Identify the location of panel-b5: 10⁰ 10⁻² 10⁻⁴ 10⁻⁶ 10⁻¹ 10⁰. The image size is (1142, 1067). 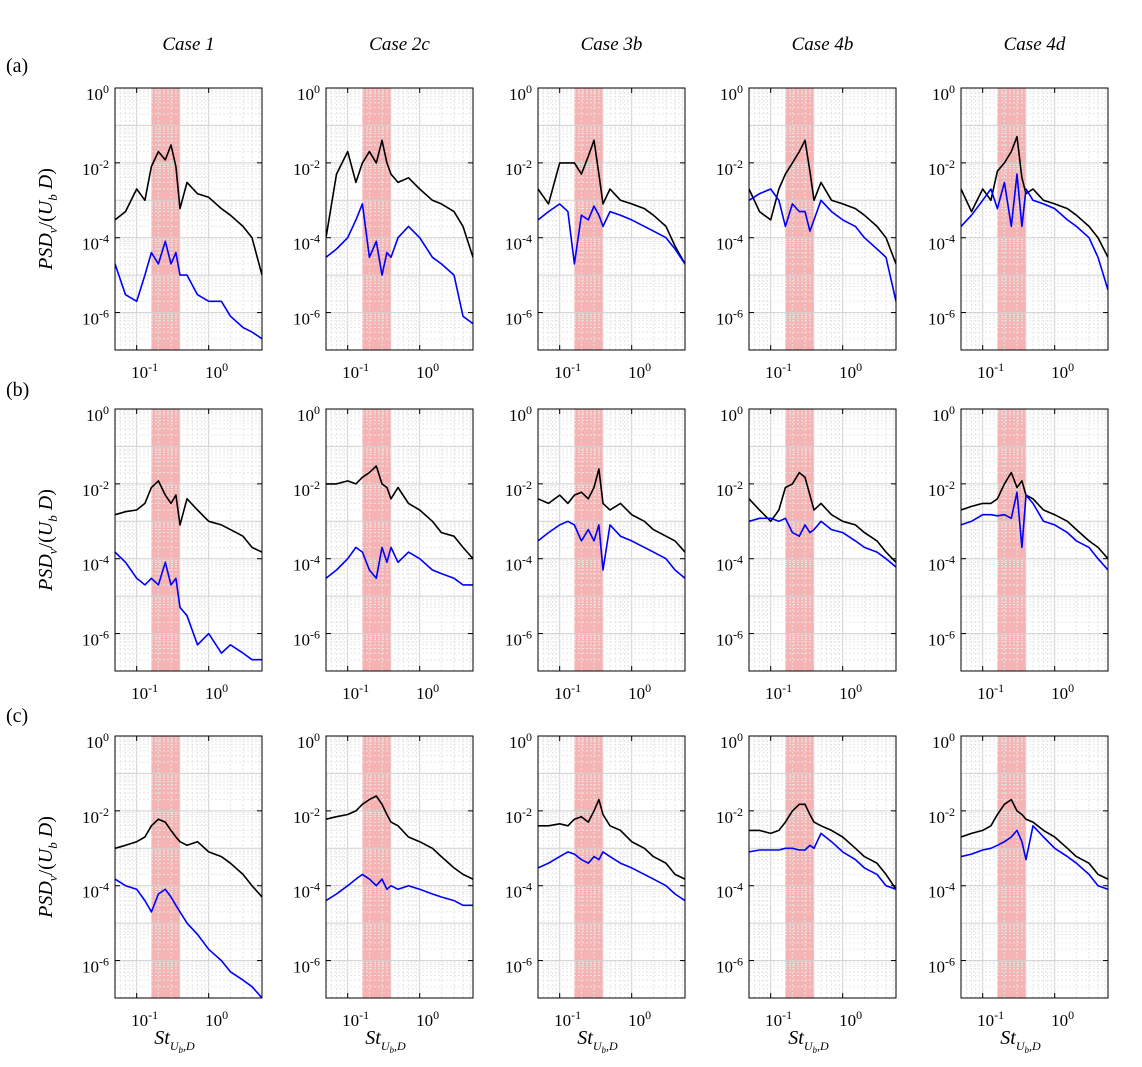
(1018, 553).